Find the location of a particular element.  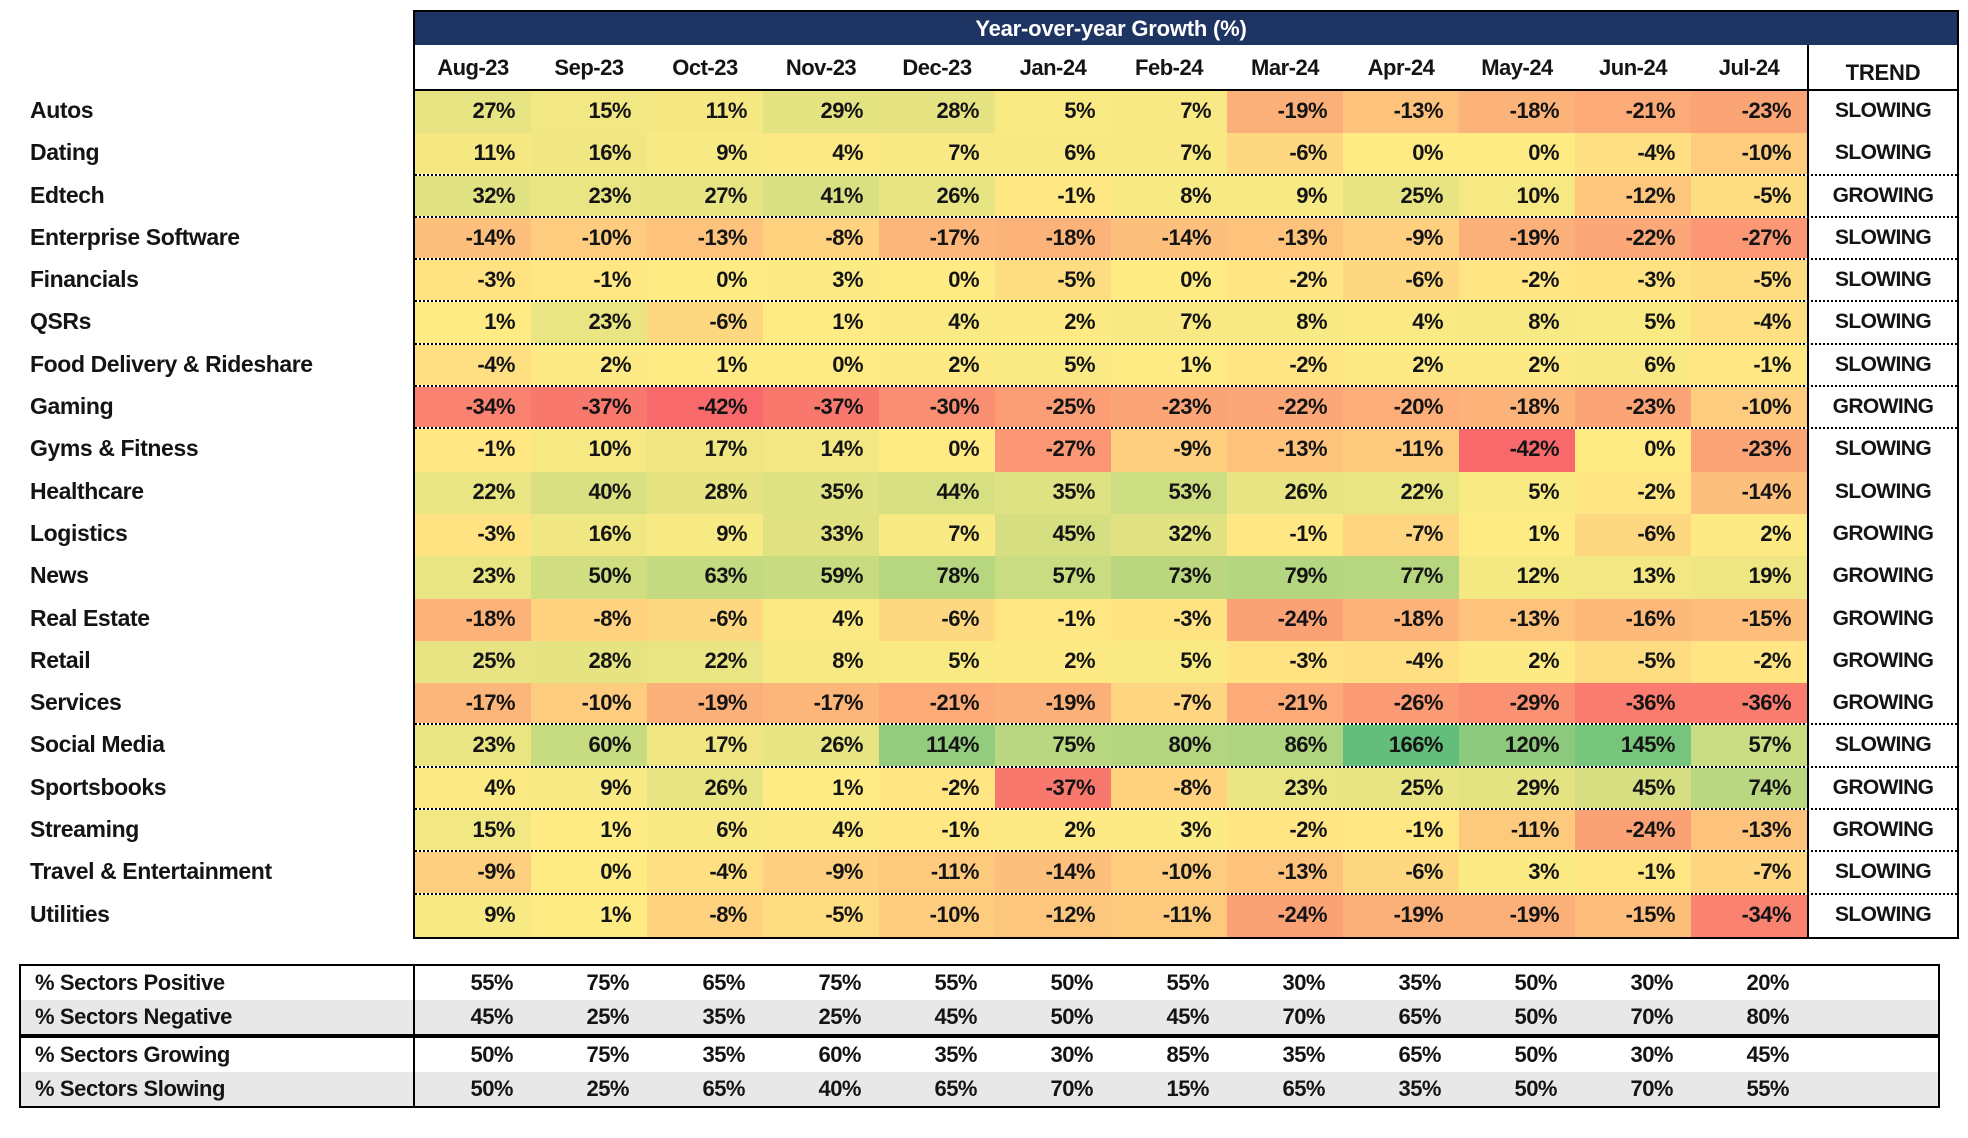

heatmap-cell: 5% is located at coordinates (1517, 492).